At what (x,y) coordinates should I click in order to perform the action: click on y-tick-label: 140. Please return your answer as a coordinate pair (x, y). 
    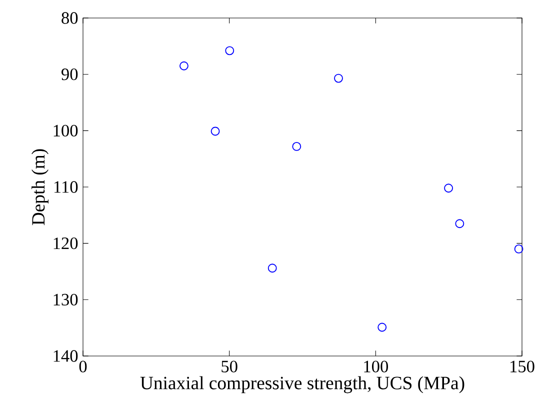
    Looking at the image, I should click on (66, 356).